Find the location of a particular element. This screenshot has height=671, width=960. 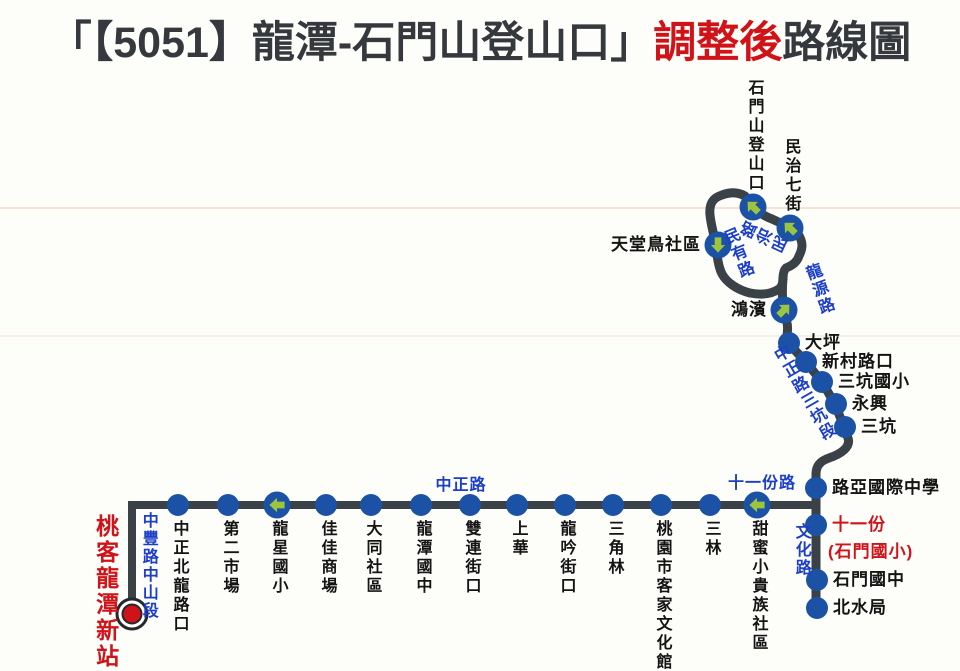

stop-sublabel: (石門國小) is located at coordinates (871, 551).